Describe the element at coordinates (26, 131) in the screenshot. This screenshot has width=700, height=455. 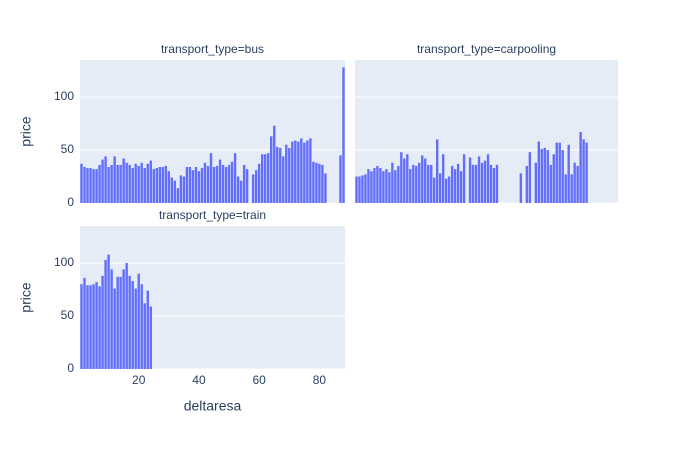
I see `y-axis-label: price` at that location.